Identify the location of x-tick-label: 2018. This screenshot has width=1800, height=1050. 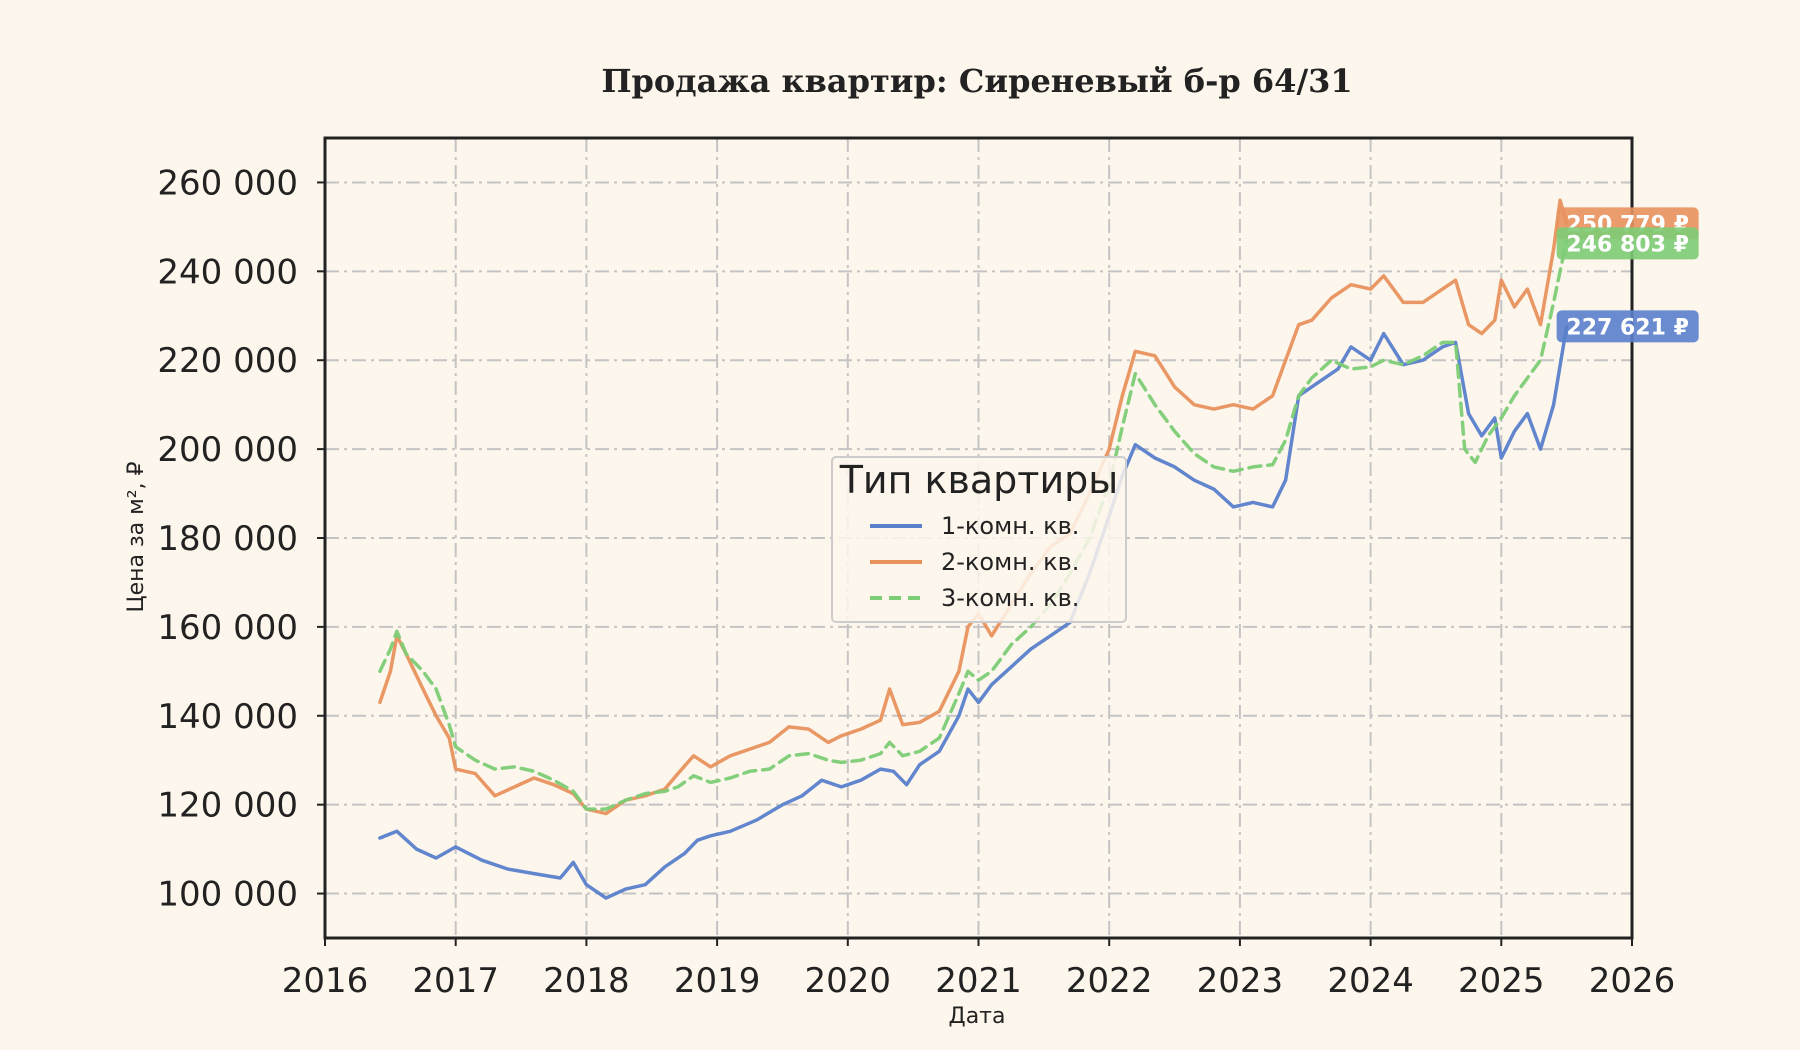
(586, 981).